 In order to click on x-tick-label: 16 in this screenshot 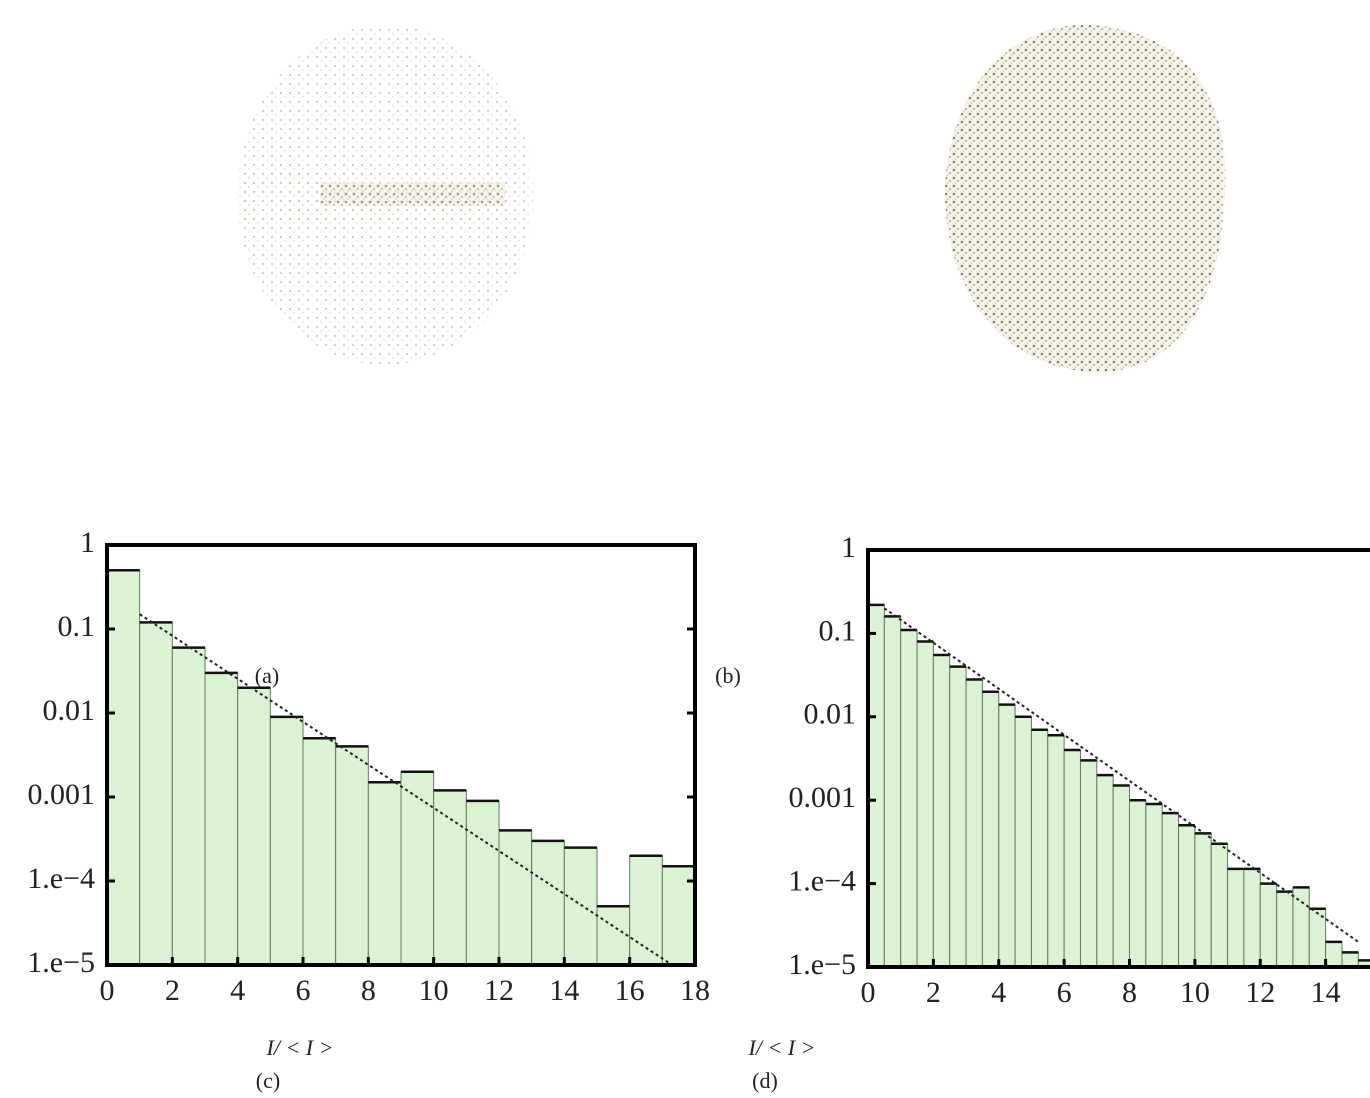, I will do `click(630, 990)`.